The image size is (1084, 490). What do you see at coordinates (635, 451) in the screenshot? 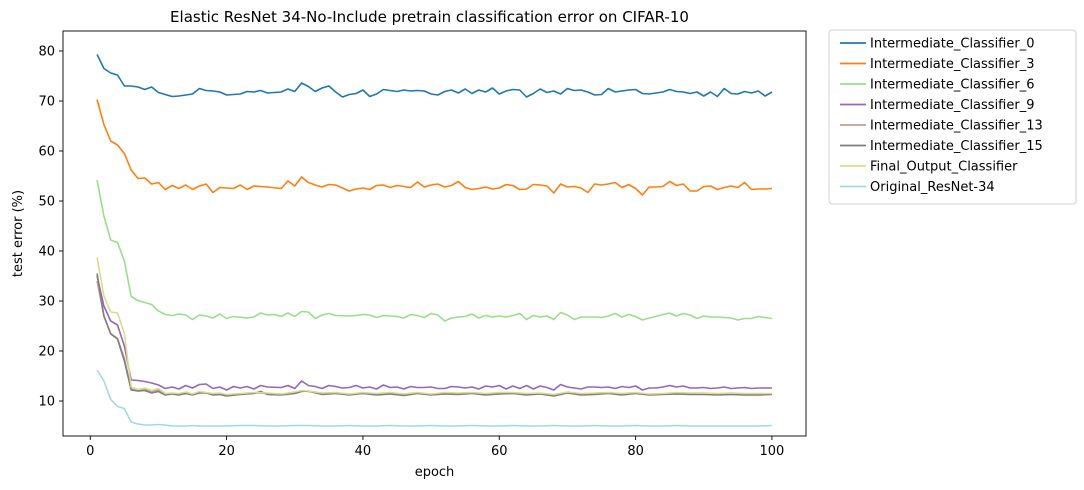
I see `x-tick-label-4: 80` at bounding box center [635, 451].